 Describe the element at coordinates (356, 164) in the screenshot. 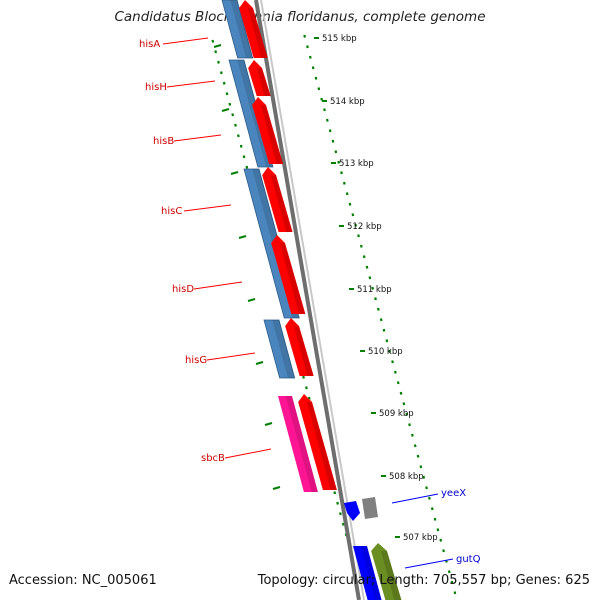

I see `kbp-label: 513 kbp` at that location.